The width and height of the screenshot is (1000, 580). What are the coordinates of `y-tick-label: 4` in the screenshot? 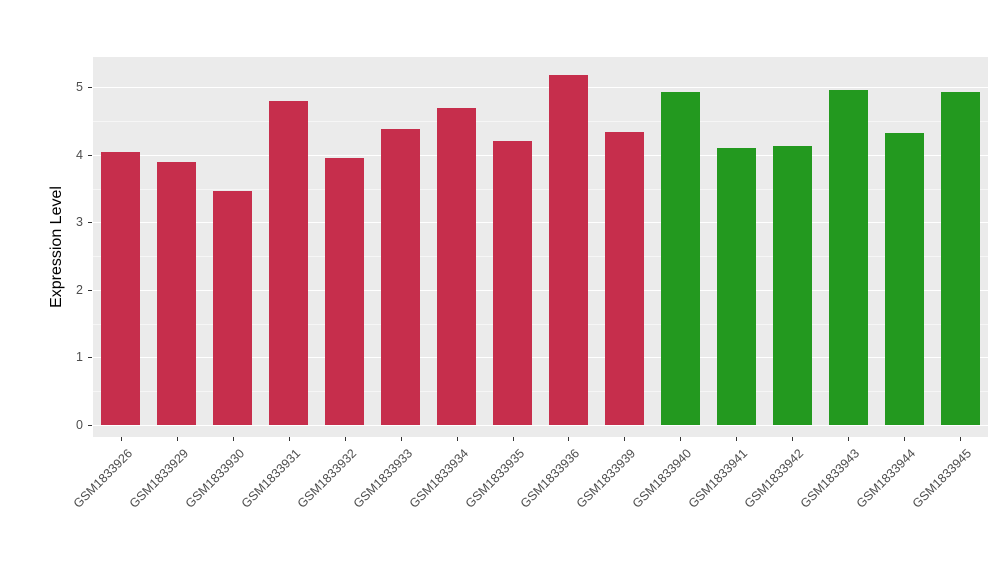 It's located at (79, 154).